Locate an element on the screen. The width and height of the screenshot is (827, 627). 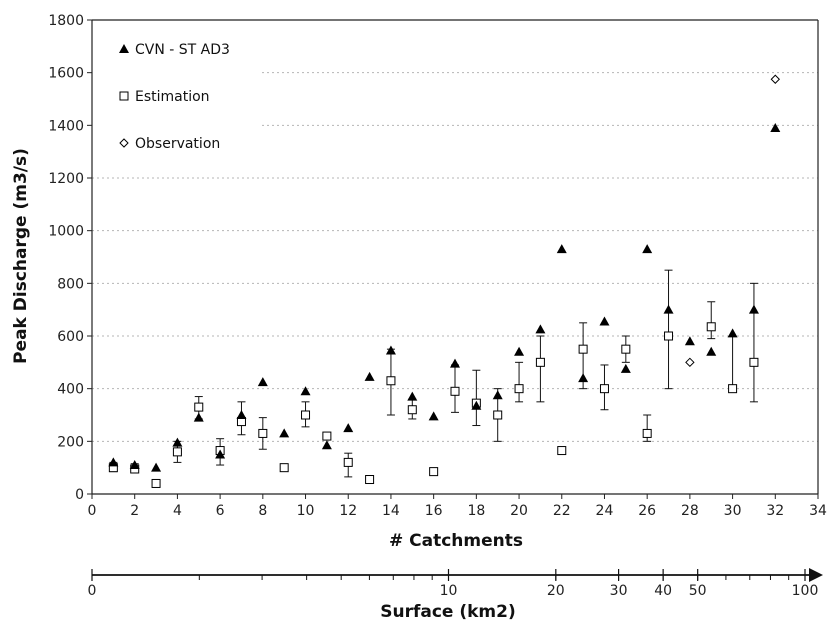
legend-label: CVN - ST AD3 is located at coordinates (182, 50).